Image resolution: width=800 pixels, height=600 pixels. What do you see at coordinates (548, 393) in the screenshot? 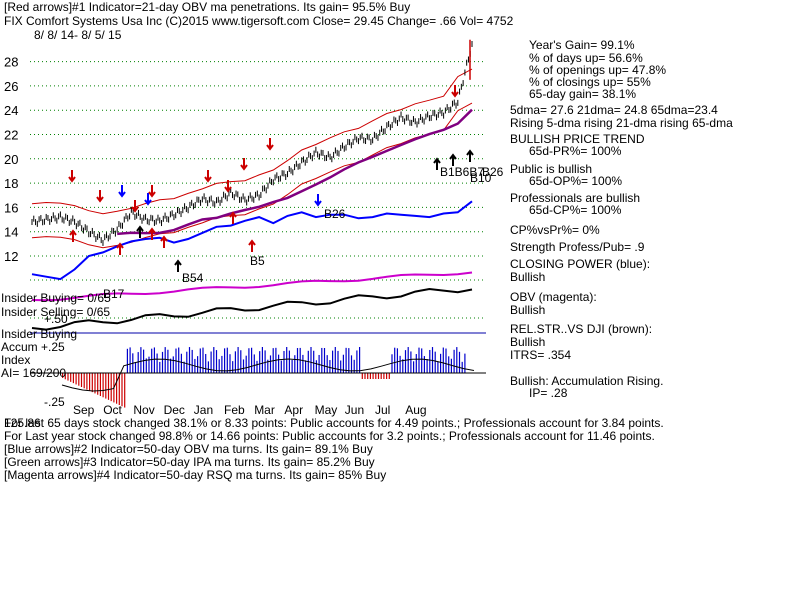
I see `ip-value: IP= .28` at bounding box center [548, 393].